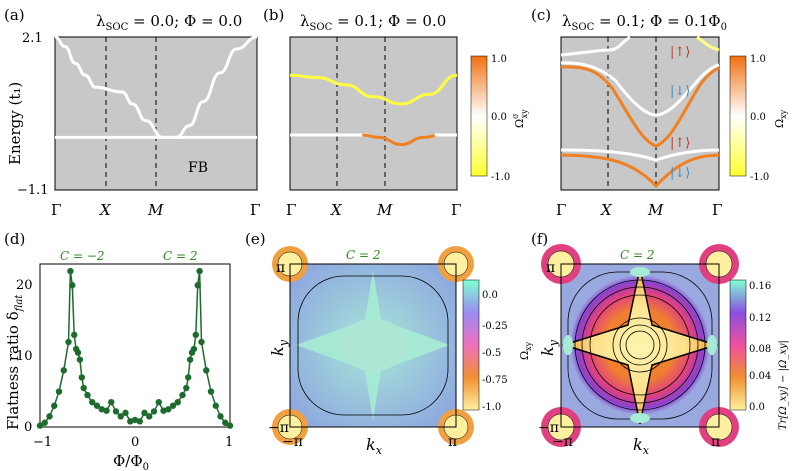 The height and width of the screenshot is (471, 793). I want to click on cb-e-tick-2: -0.5, so click(491, 353).